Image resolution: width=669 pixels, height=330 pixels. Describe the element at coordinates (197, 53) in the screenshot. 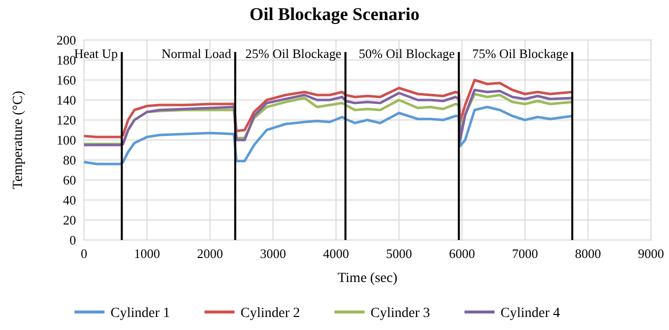

I see `ref-line-label: Normal Load` at that location.